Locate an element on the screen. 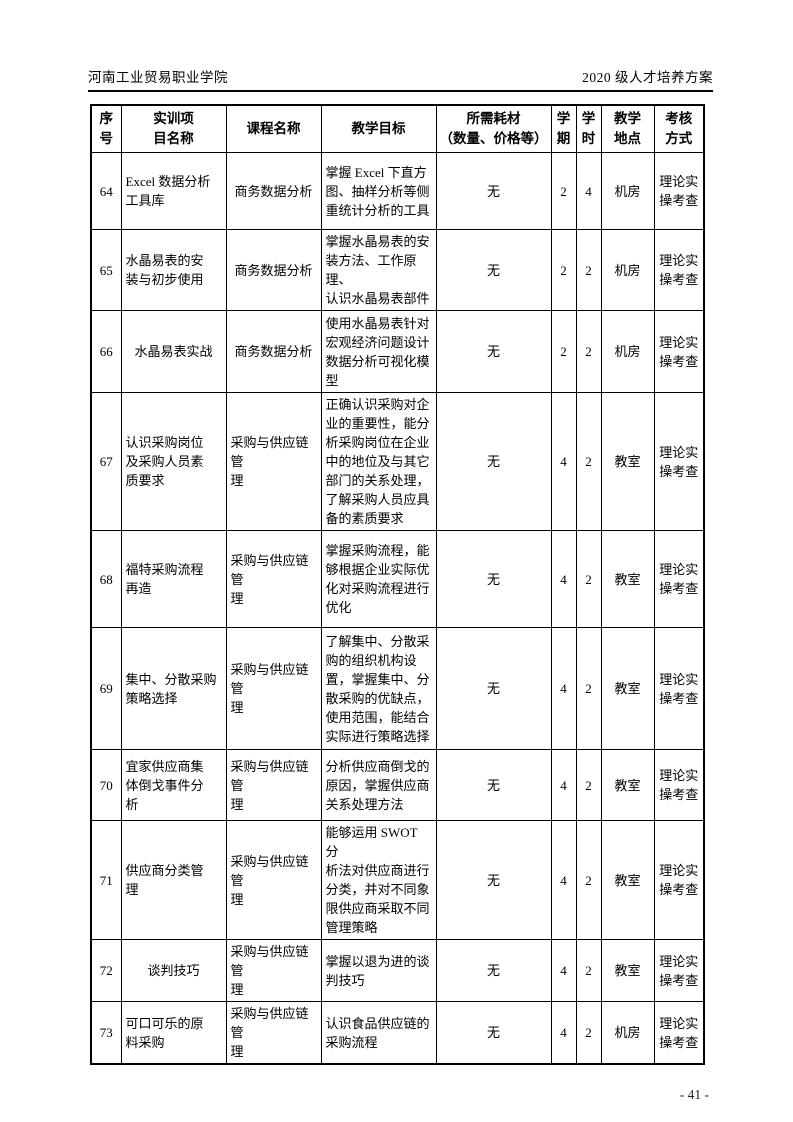 Image resolution: width=793 pixels, height=1122 pixels. col-header-project-name: 实训项 目名称 is located at coordinates (173, 128).